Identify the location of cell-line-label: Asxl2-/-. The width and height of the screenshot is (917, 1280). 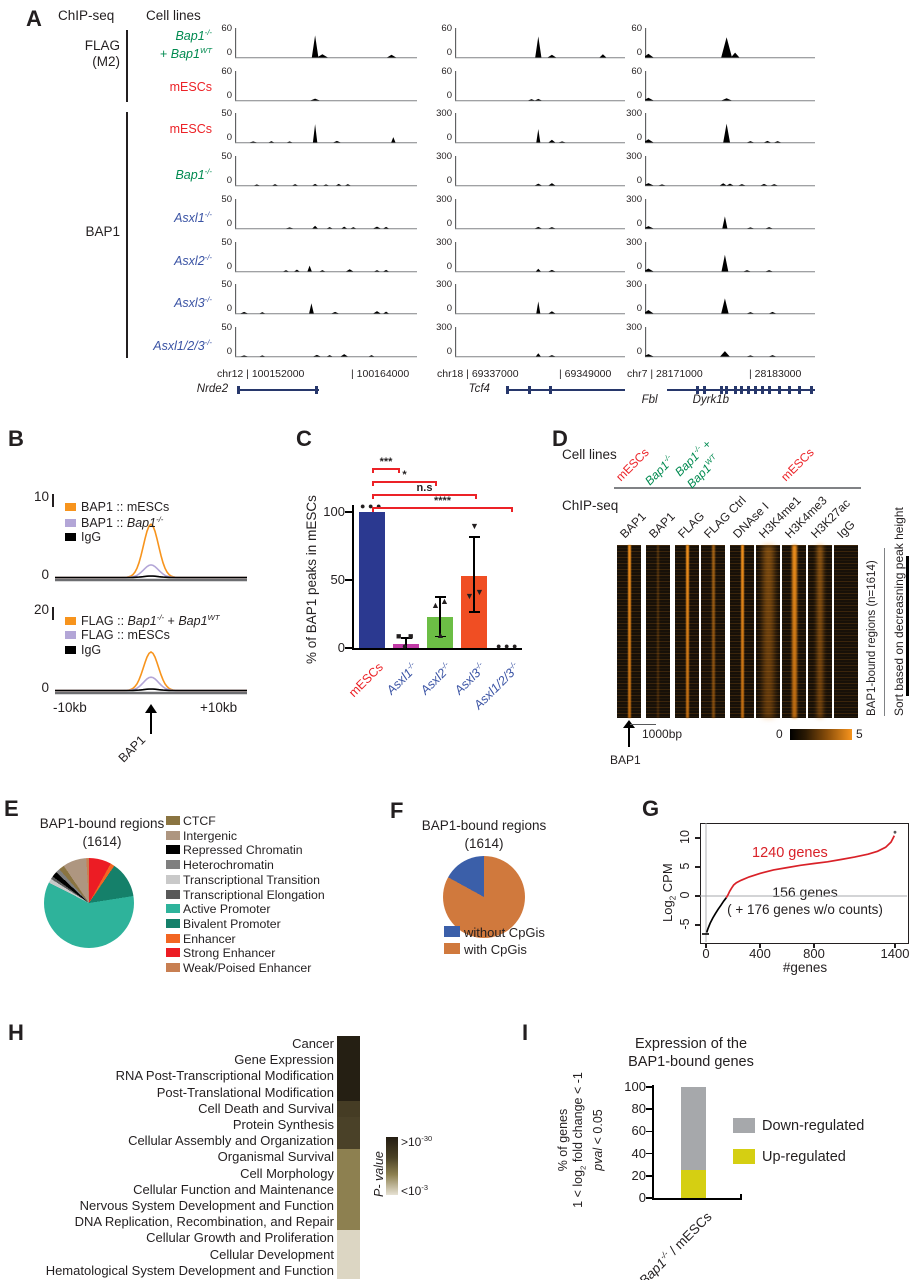
(193, 261).